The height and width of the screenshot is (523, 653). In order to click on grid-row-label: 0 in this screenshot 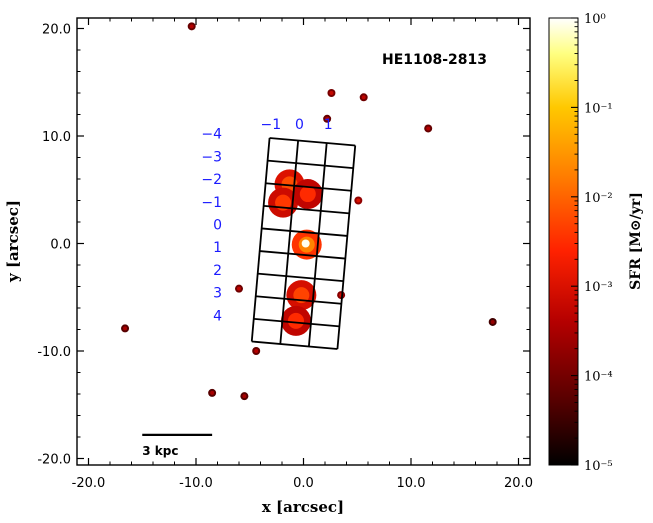, I will do `click(217, 226)`.